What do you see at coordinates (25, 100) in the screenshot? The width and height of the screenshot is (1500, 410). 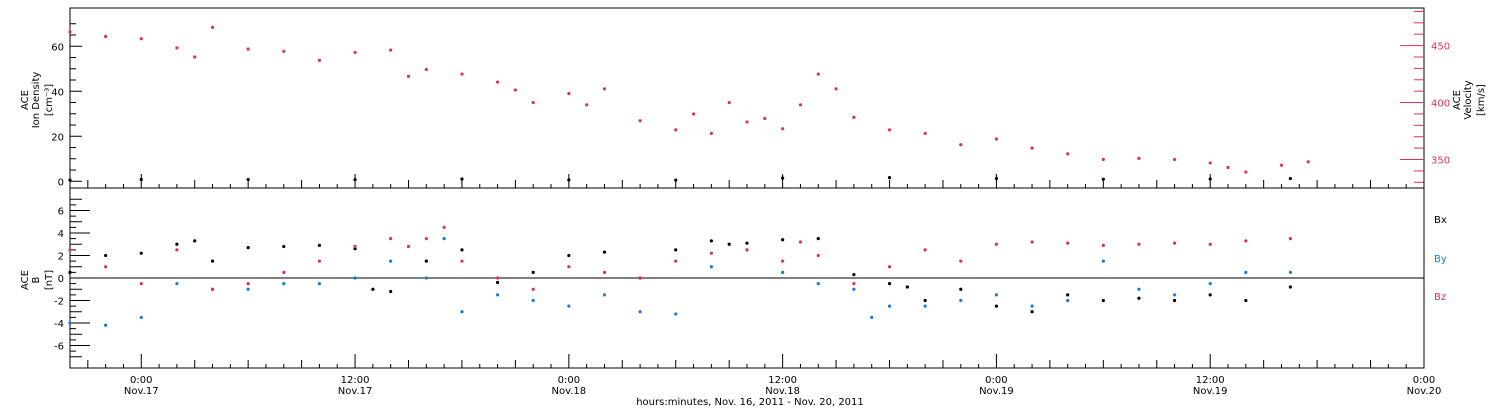 I see `density-label-ace: ACE` at bounding box center [25, 100].